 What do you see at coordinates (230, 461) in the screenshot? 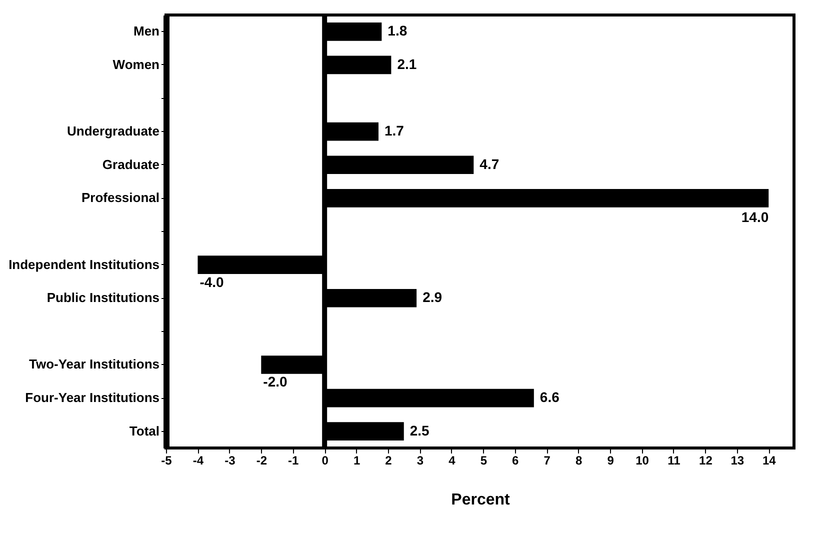
I see `x-tick-label: -3` at bounding box center [230, 461].